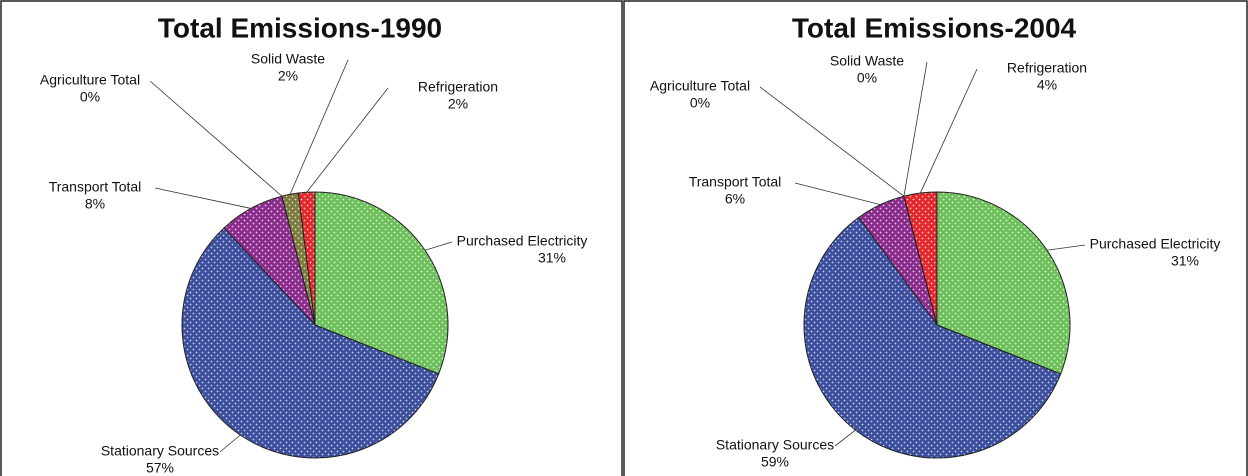  I want to click on chart-title: Total Emissions-1990, so click(300, 27).